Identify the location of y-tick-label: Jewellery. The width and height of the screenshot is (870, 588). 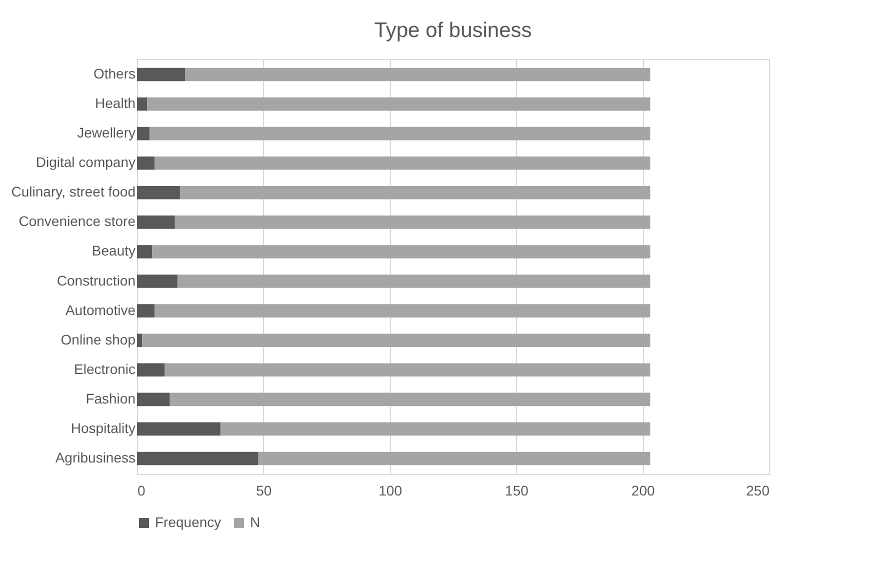
(106, 132).